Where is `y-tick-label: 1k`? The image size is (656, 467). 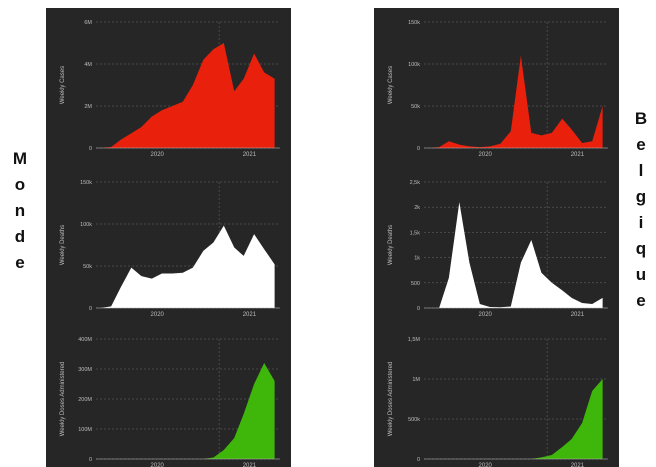
y-tick-label: 1k is located at coordinates (417, 259).